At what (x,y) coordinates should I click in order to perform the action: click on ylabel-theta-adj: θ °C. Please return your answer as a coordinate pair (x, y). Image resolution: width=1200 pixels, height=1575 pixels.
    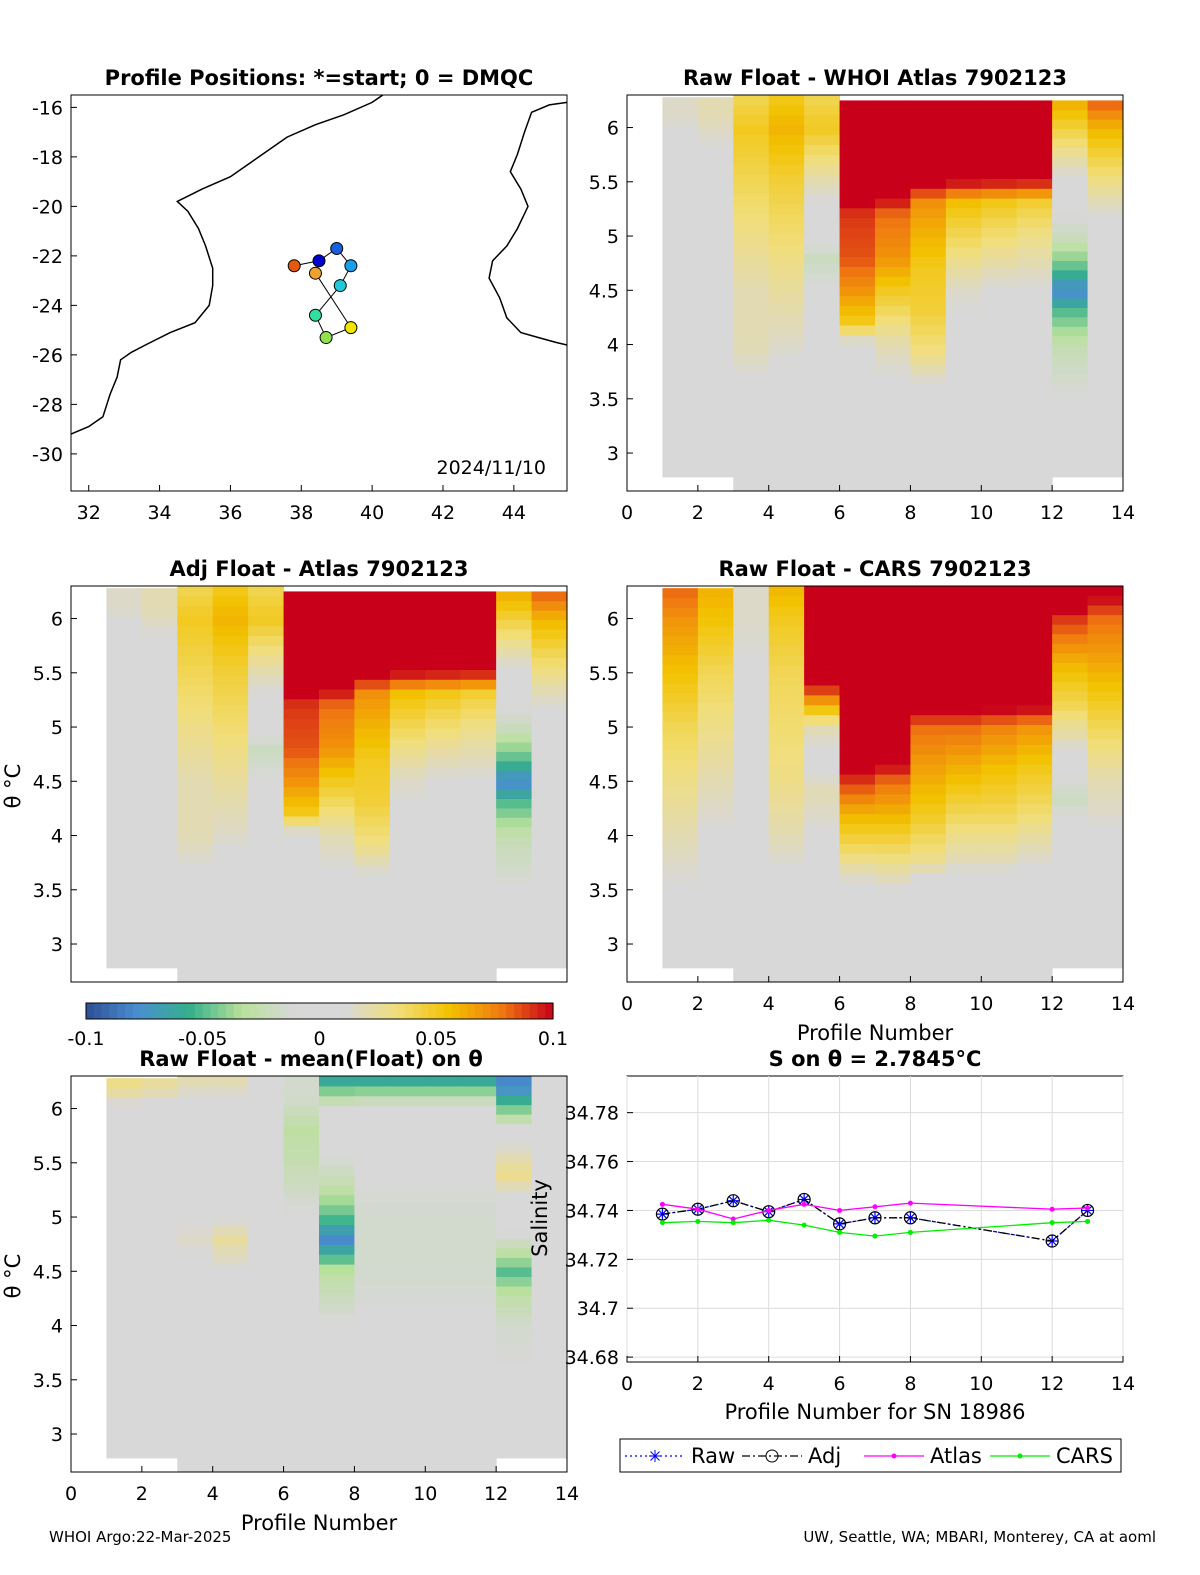
    Looking at the image, I should click on (13, 786).